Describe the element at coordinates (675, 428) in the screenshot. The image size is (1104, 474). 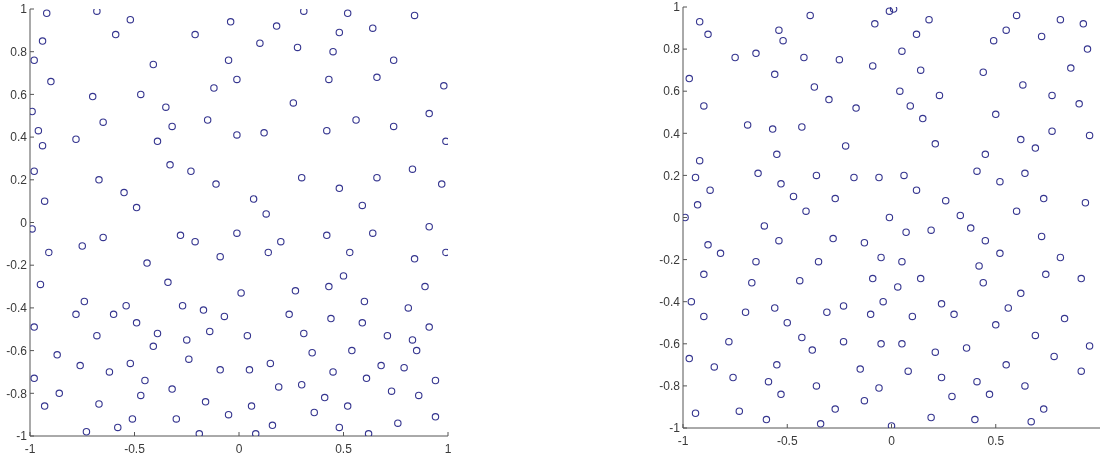
I see `y-tick-label: -1` at that location.